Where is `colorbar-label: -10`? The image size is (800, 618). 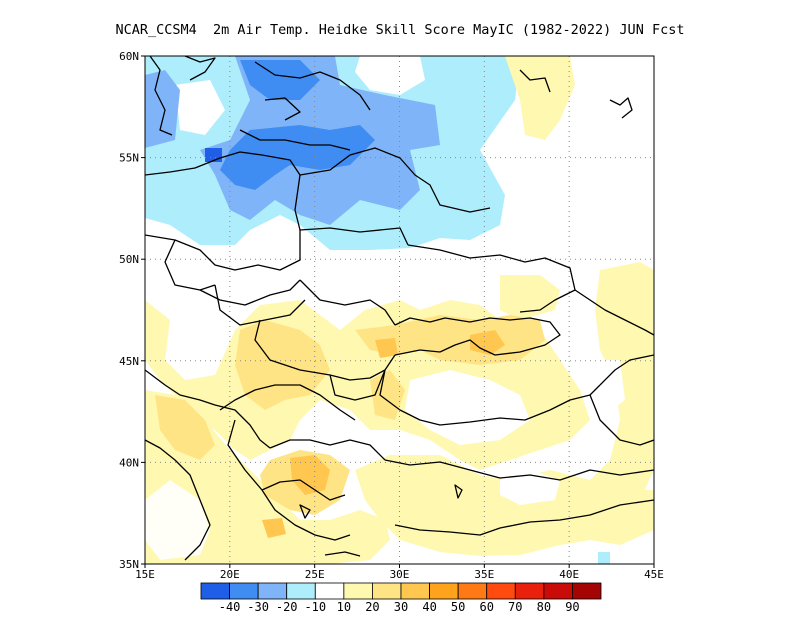 colorbar-label: -10 is located at coordinates (315, 607).